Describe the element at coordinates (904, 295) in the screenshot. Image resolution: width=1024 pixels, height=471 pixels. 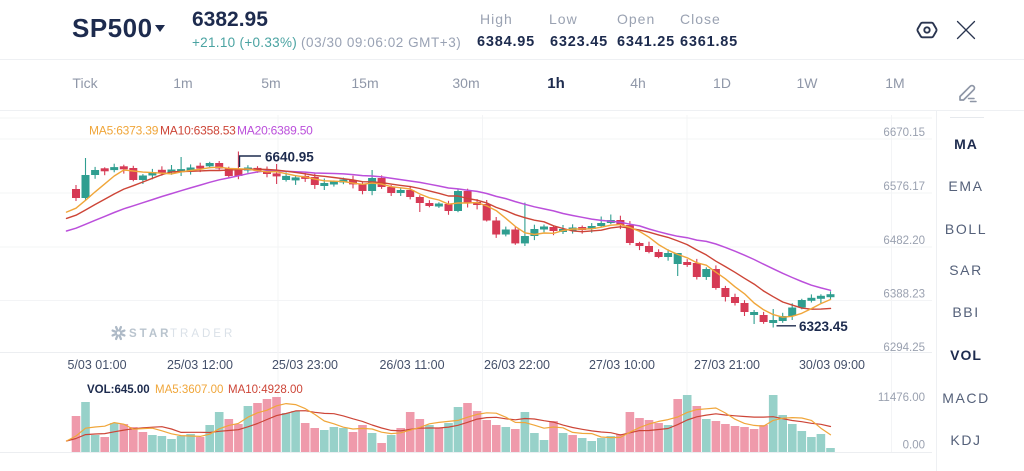
I see `svg-text: 6388.23` at that location.